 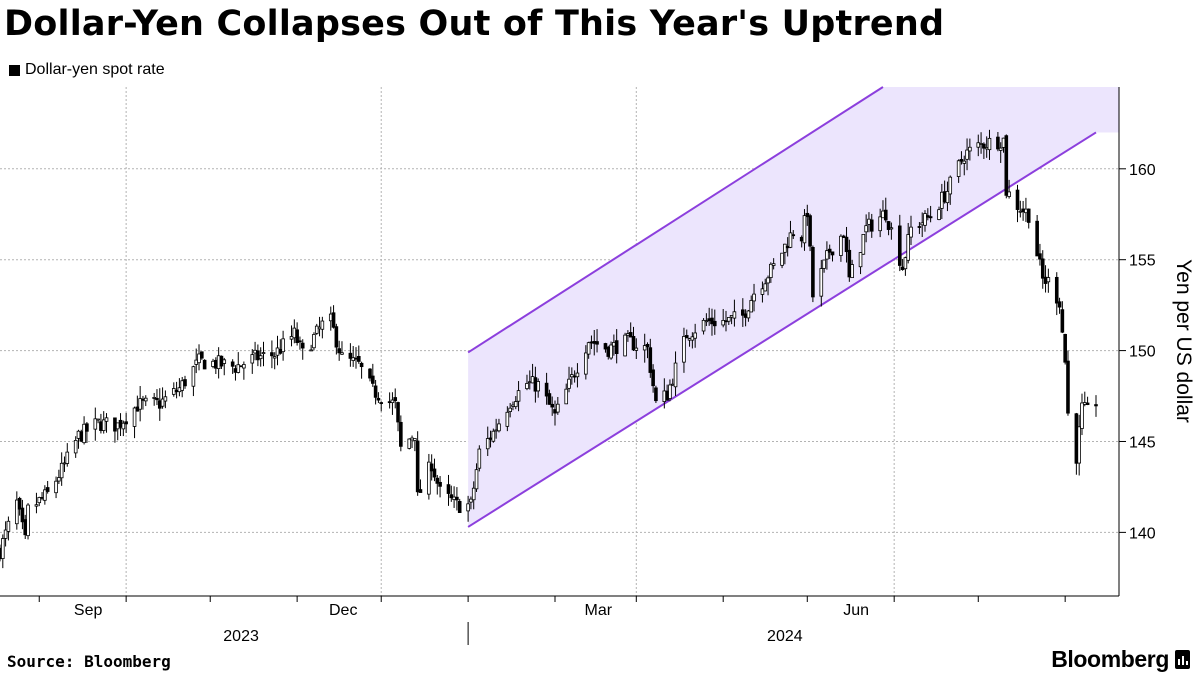 I want to click on x-tick-label: Jun, so click(x=856, y=610).